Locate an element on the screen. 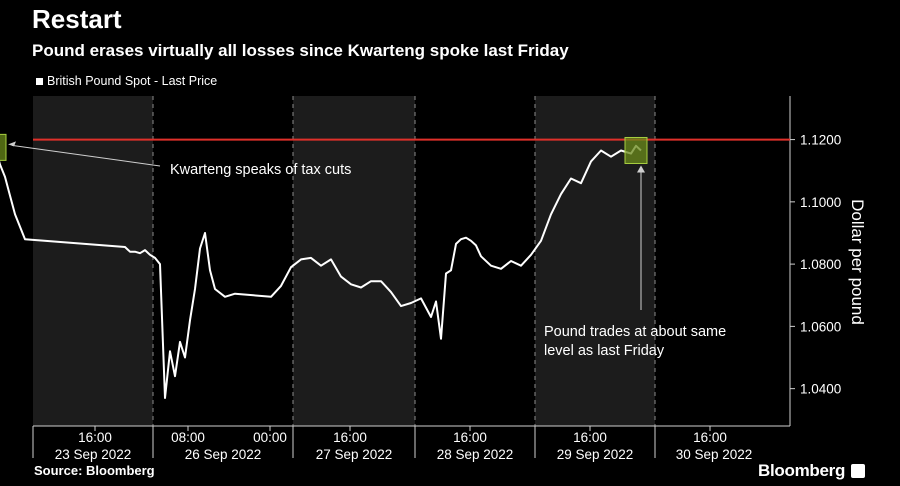 The image size is (900, 486). annotation-leader-line is located at coordinates (86, 155).